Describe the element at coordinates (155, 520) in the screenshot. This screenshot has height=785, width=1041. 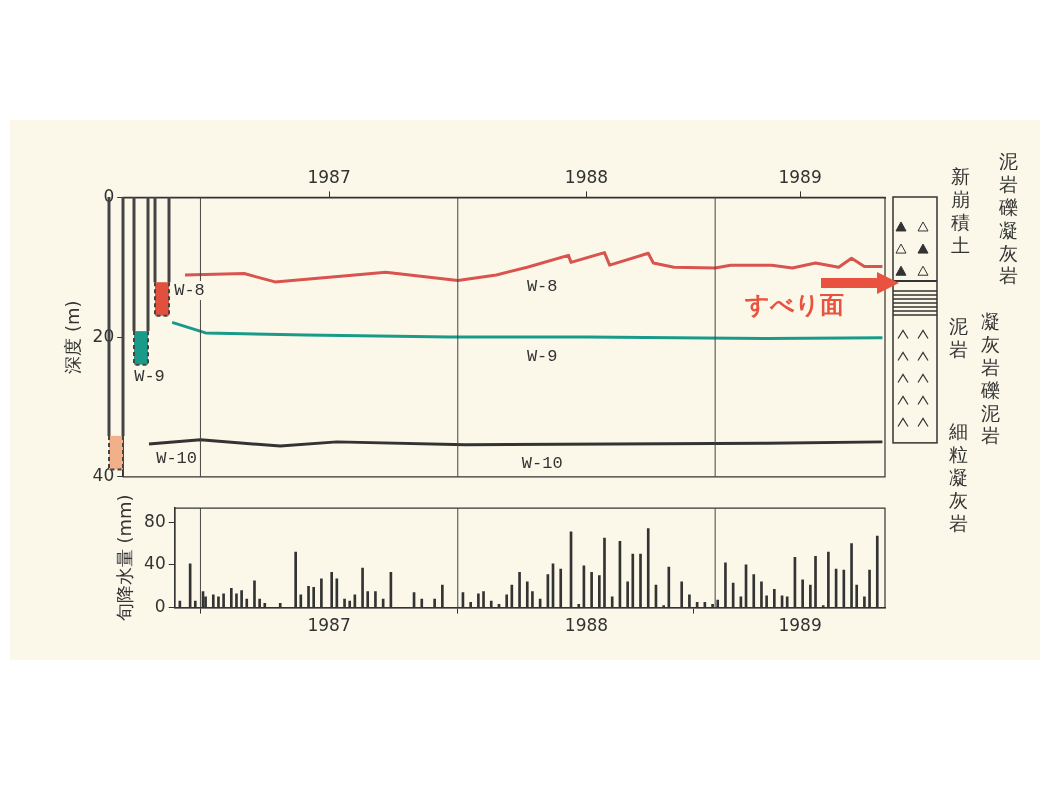
I see `y-tick-label: 80` at that location.